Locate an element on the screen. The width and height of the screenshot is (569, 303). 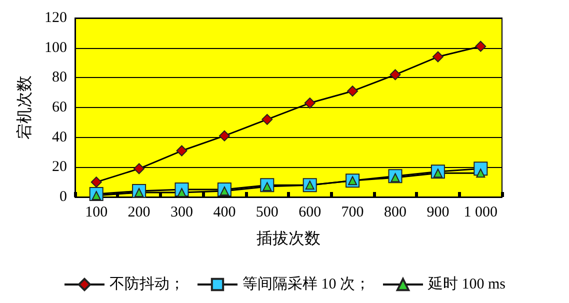
x-tick-label: 200 is located at coordinates (139, 212).